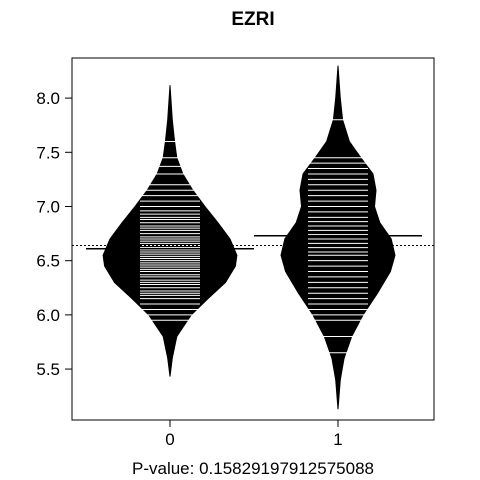  What do you see at coordinates (253, 468) in the screenshot?
I see `x-axis-label: P-value: 0.15829197912575088` at bounding box center [253, 468].